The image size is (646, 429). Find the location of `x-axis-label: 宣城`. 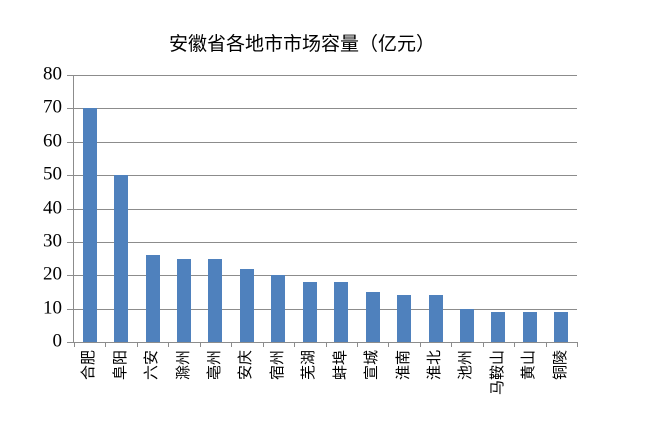

x-axis-label: 宣城 is located at coordinates (372, 365).